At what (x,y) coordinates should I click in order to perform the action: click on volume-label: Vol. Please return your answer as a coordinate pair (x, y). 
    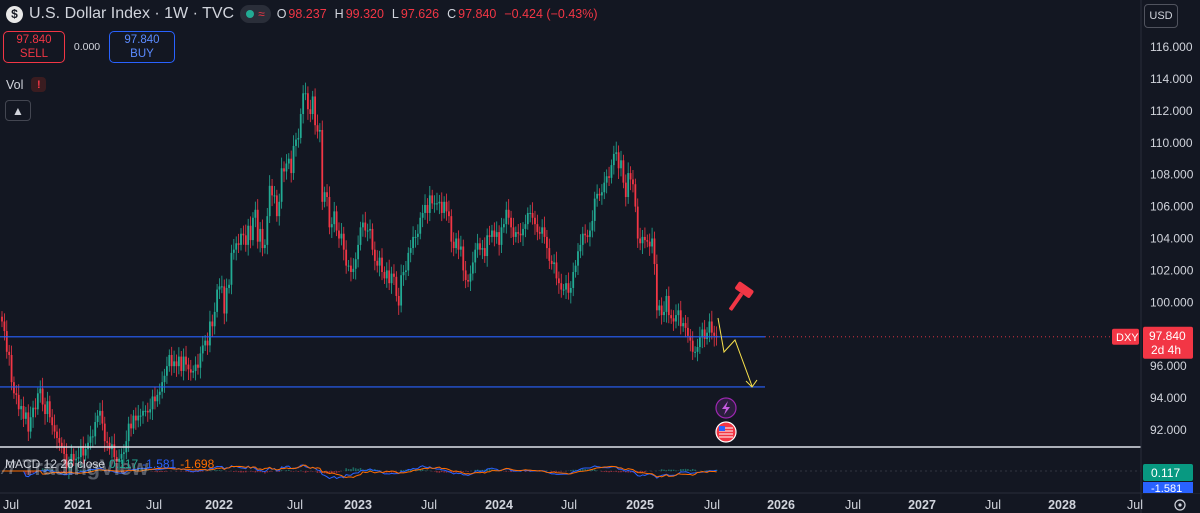
    Looking at the image, I should click on (15, 84).